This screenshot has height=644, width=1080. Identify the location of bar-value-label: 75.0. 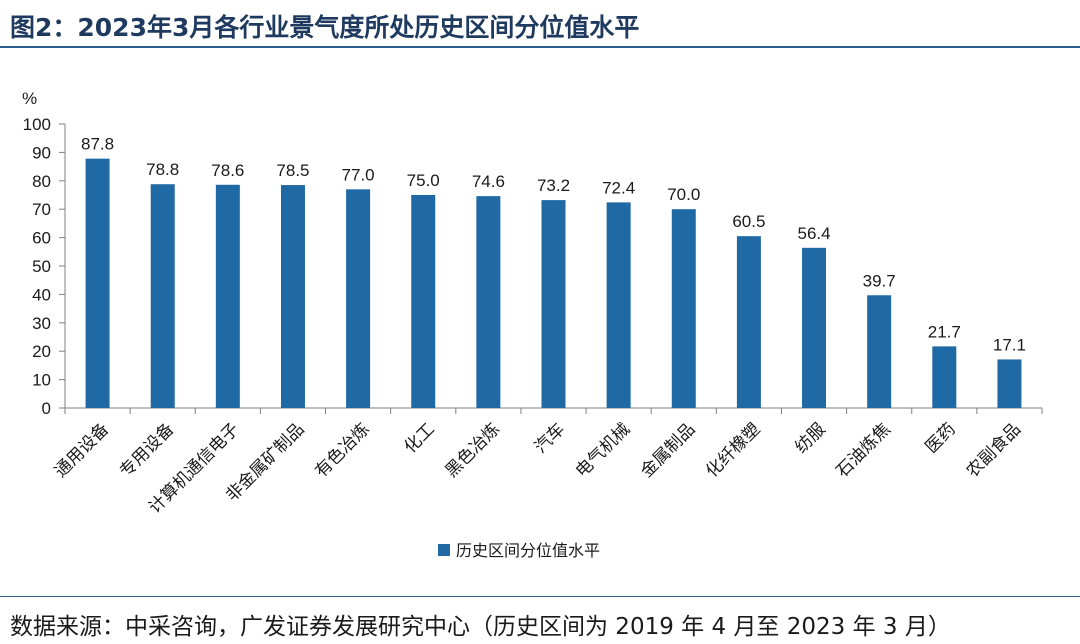
(423, 180).